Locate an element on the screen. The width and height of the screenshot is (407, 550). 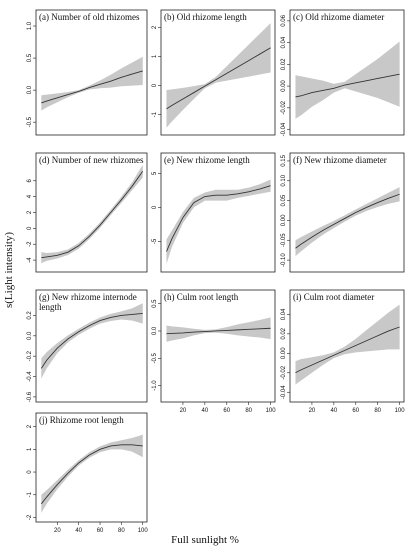
panel-title: (h) Culm root length is located at coordinates (201, 297).